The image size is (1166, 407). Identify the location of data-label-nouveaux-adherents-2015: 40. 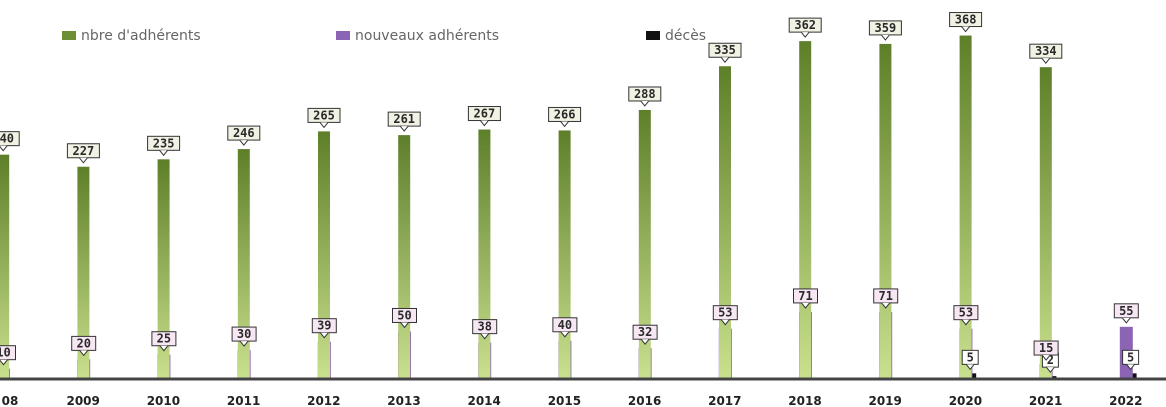
(565, 325).